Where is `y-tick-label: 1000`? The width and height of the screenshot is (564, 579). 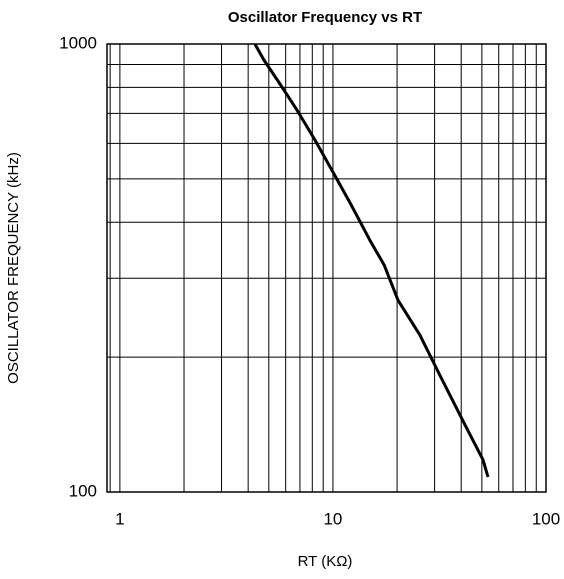
y-tick-label: 1000 is located at coordinates (78, 42).